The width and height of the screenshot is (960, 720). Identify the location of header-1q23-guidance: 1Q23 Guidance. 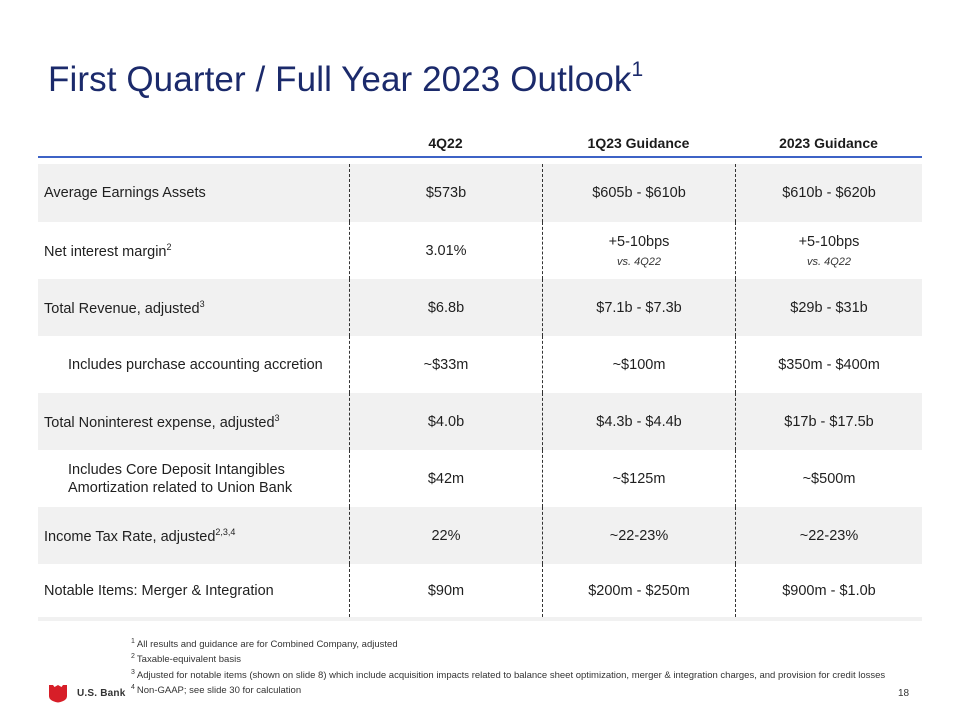
(638, 143).